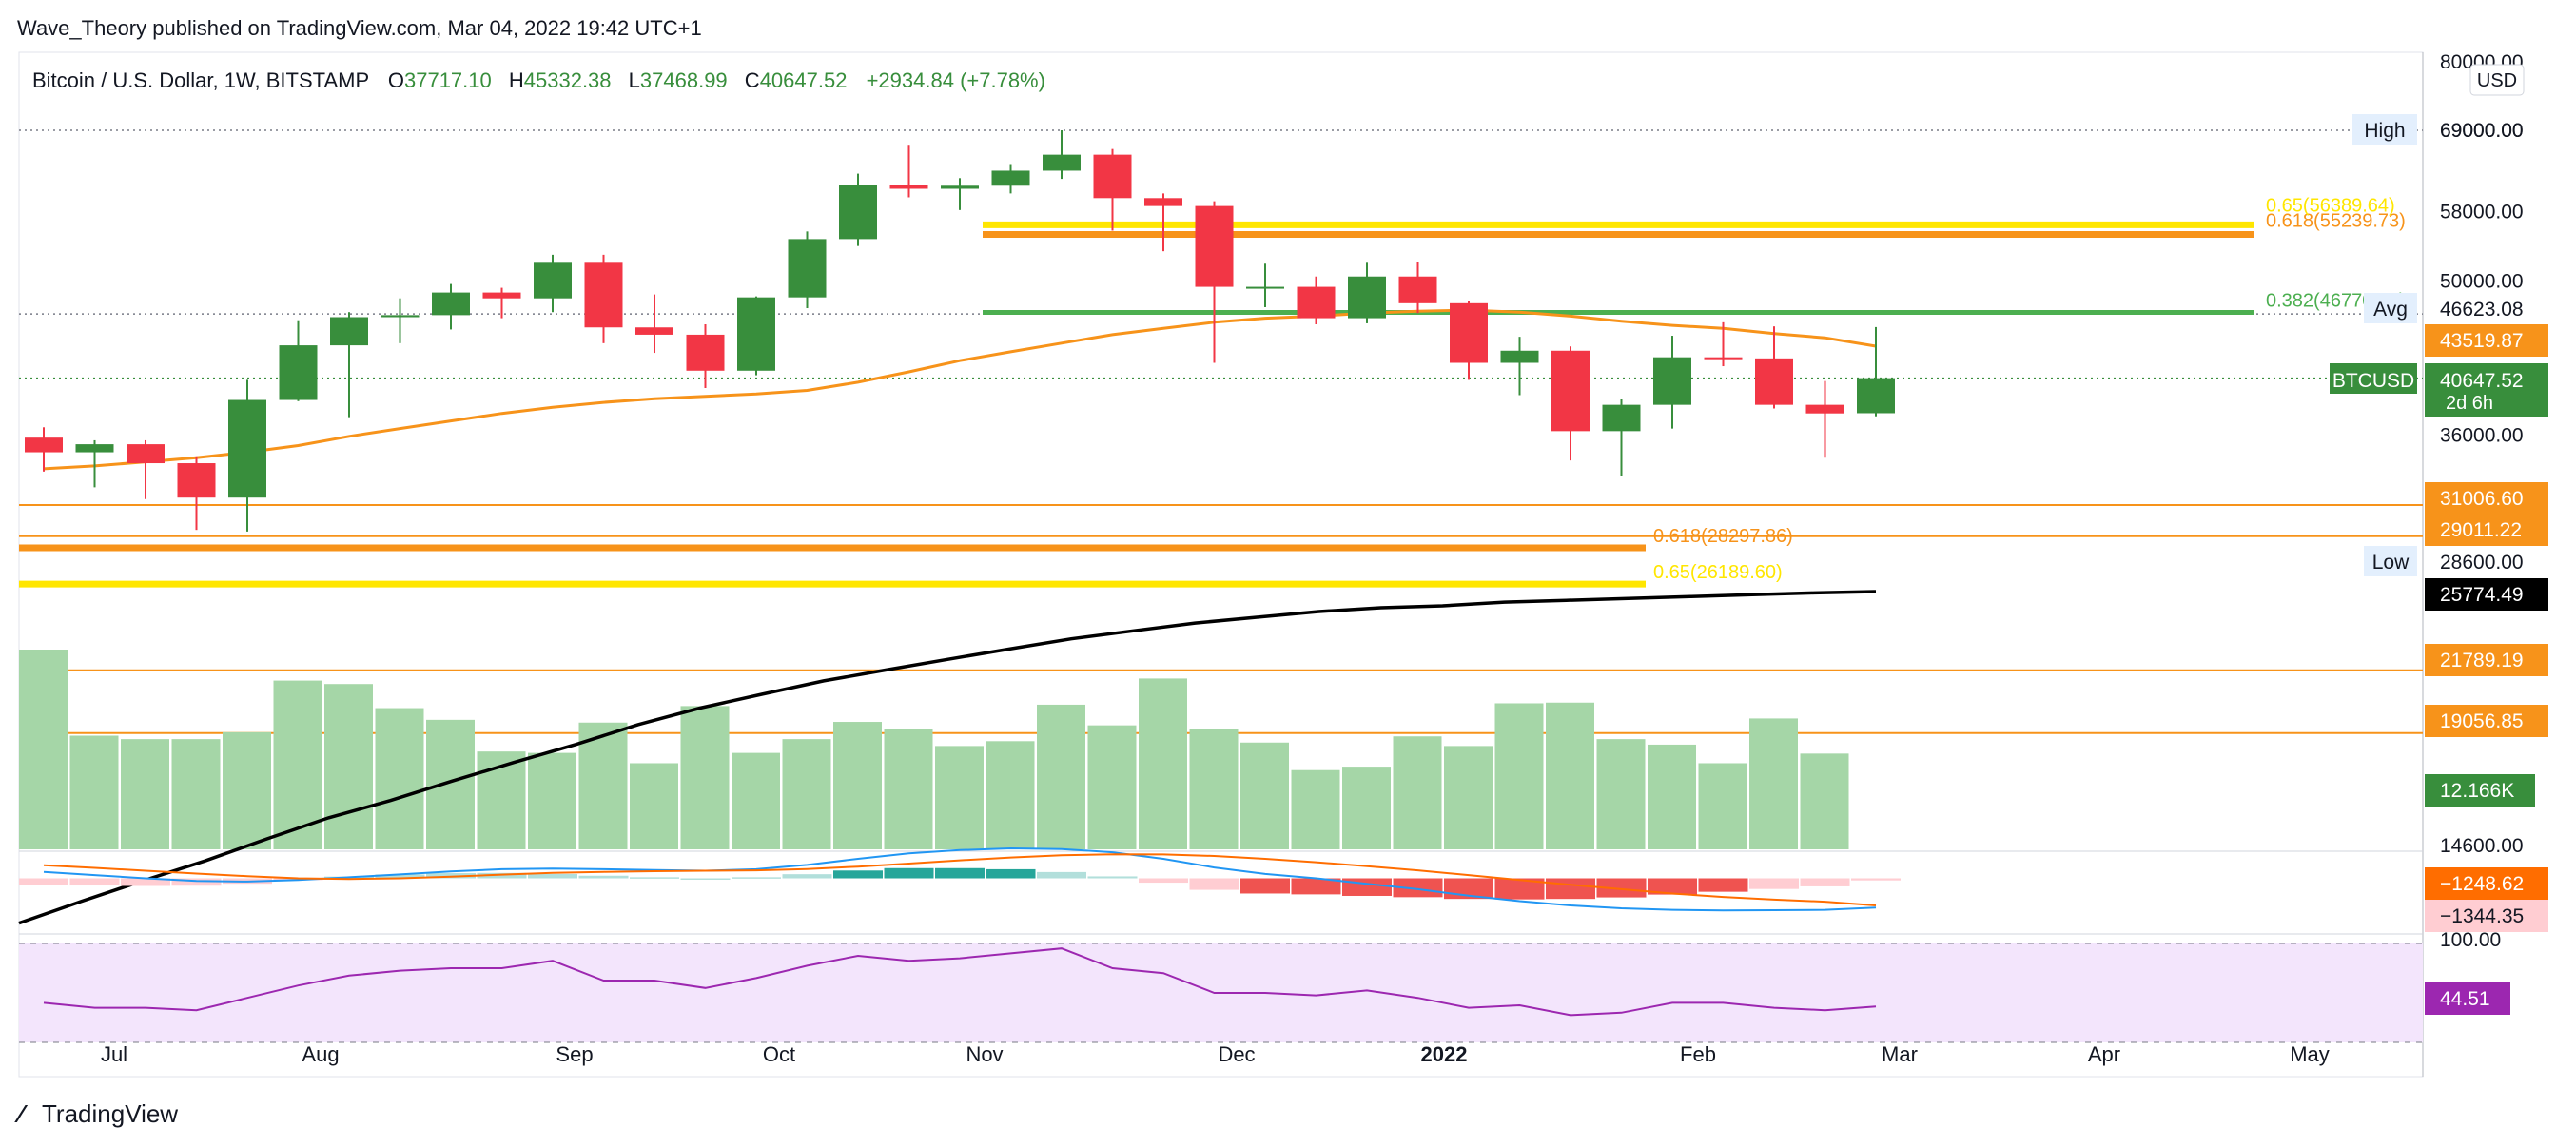 The image size is (2576, 1147). Describe the element at coordinates (2310, 1054) in the screenshot. I see `x-tick-label: May` at that location.